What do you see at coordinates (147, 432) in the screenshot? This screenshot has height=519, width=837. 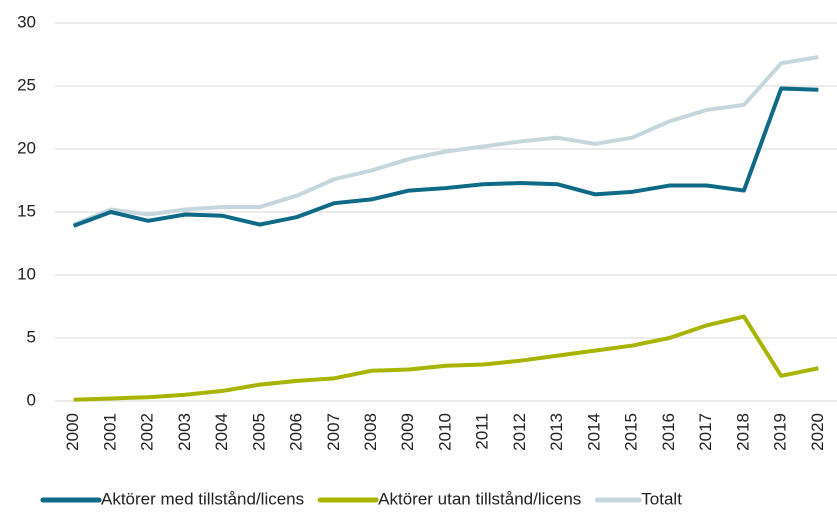 I see `x-tick-label: 2002` at bounding box center [147, 432].